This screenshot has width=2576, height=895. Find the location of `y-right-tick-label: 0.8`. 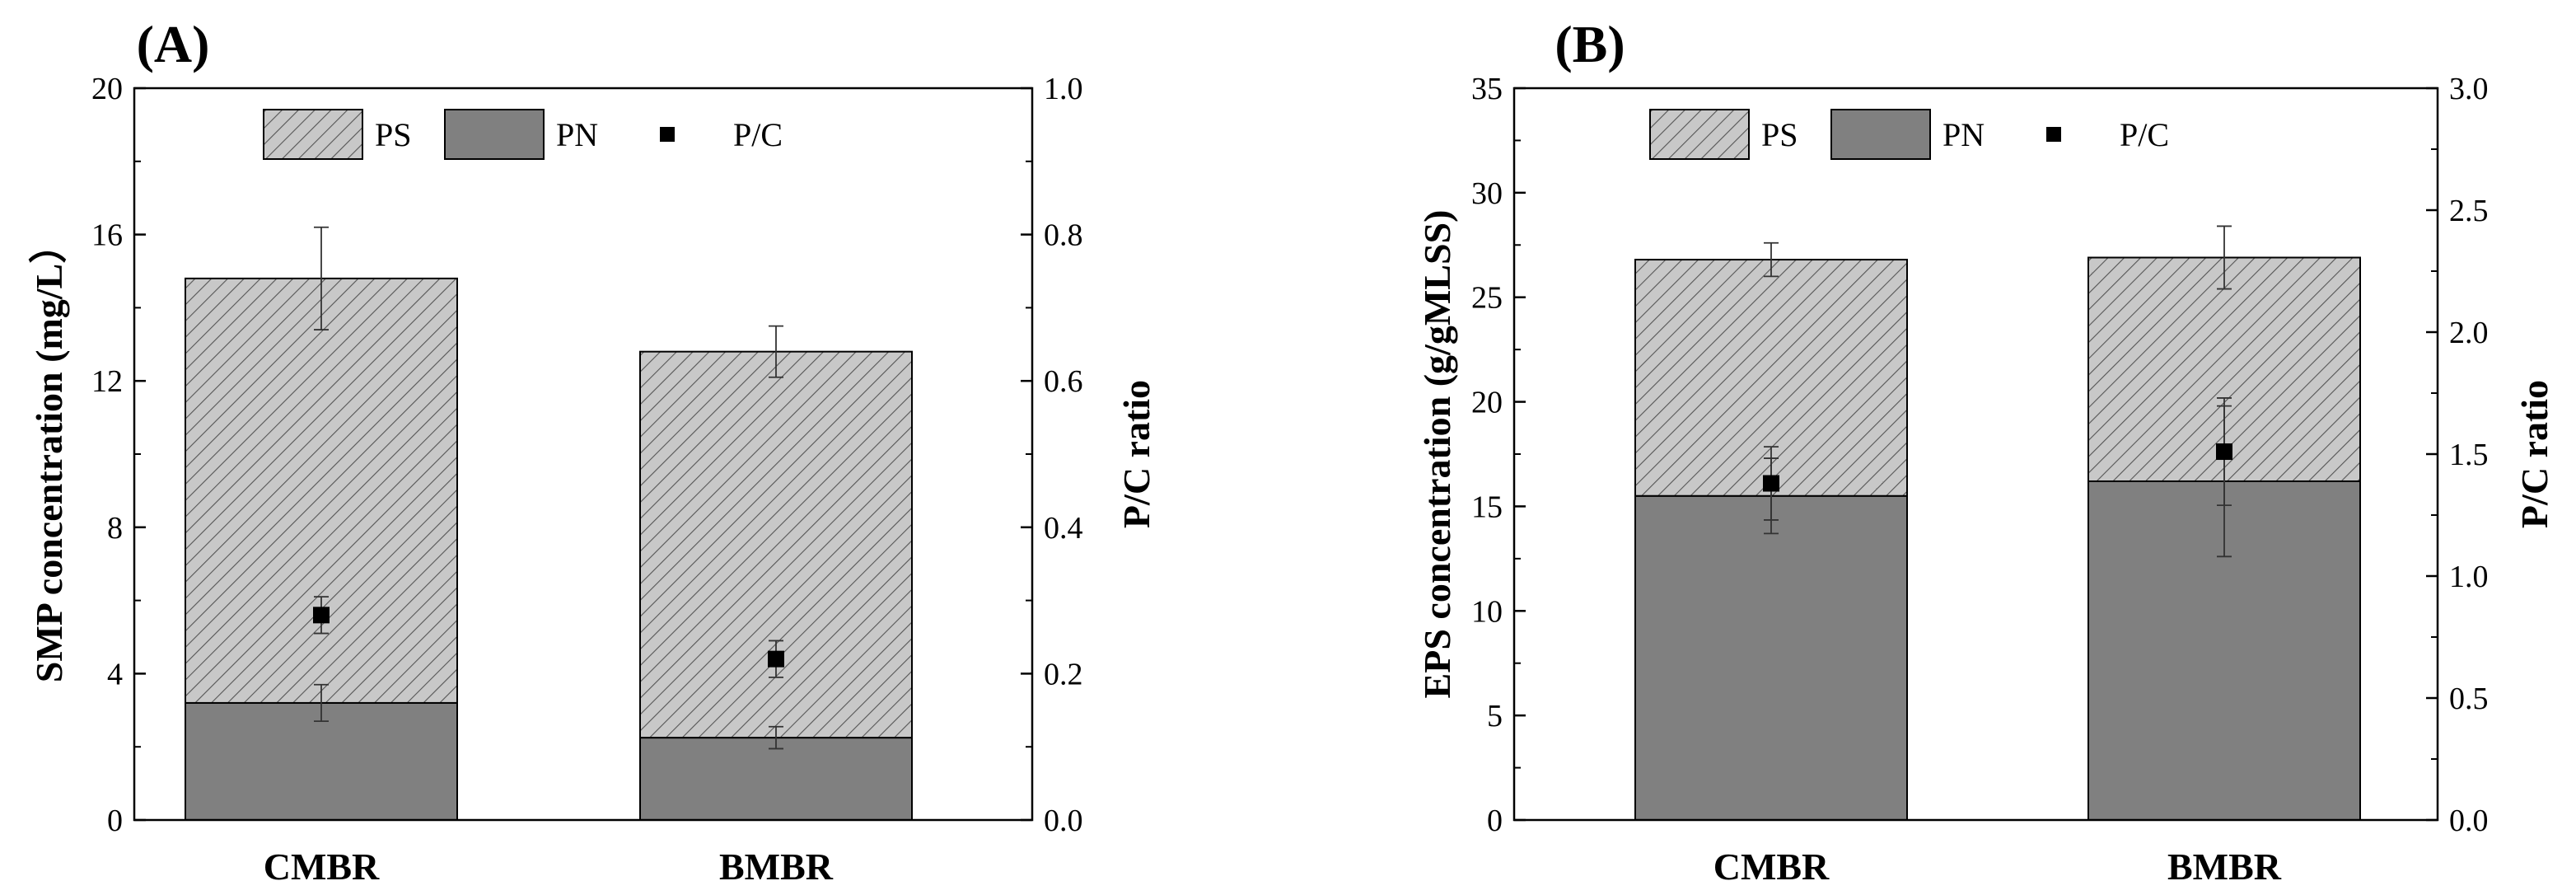

y-right-tick-label: 0.8 is located at coordinates (1063, 235).